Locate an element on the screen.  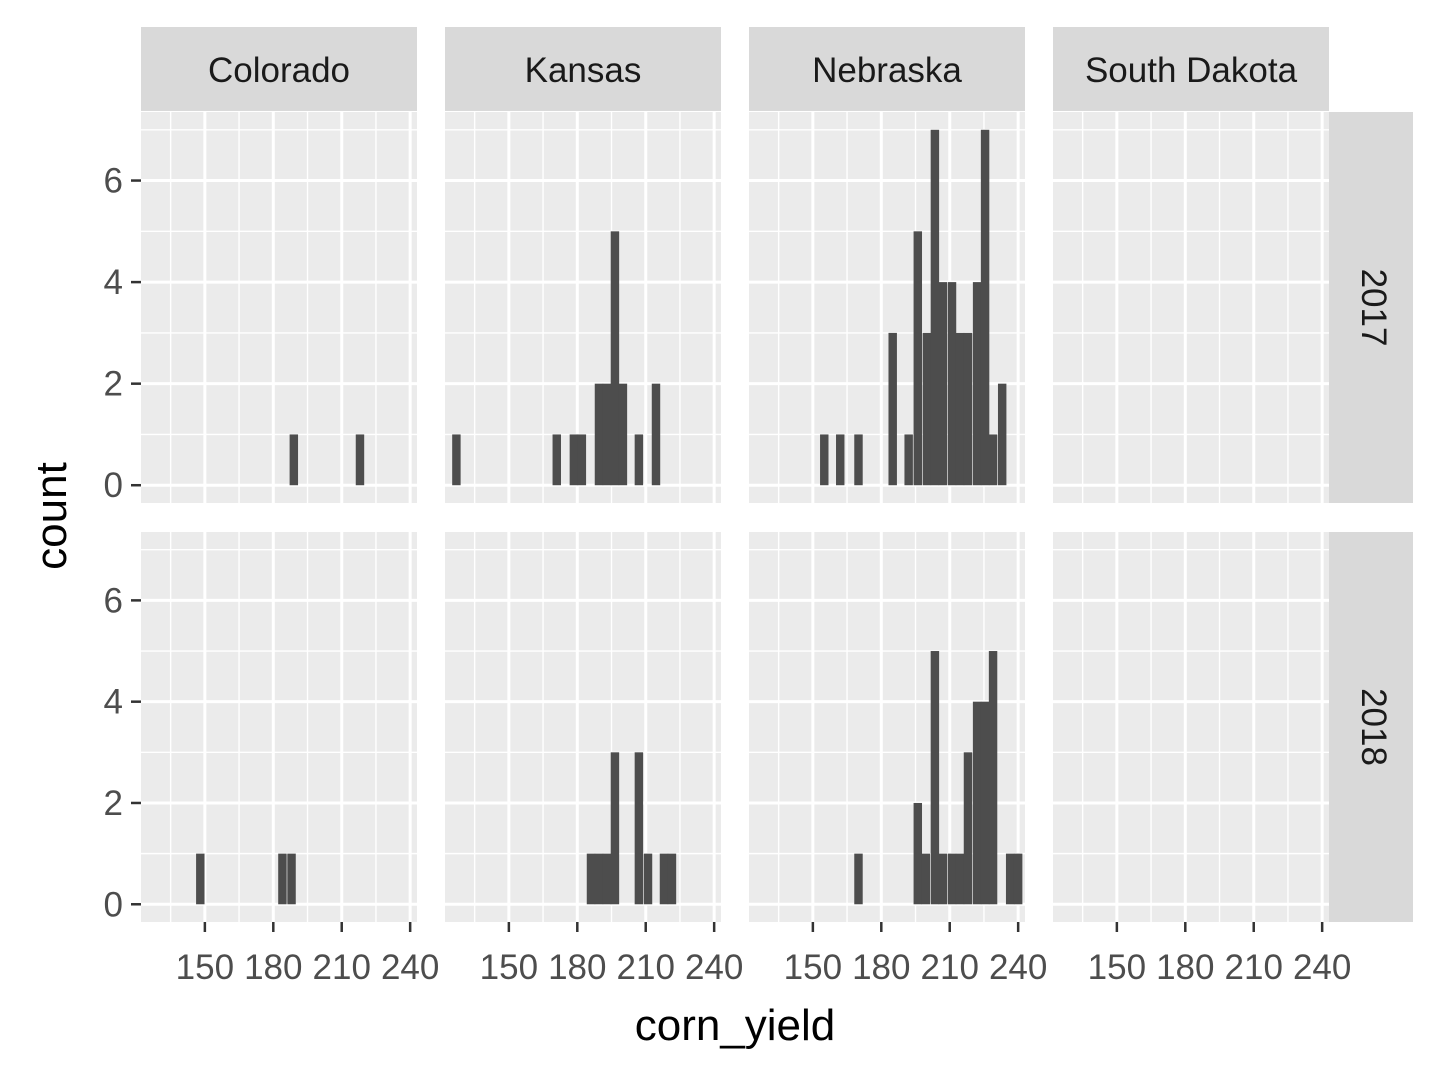
y-axis-title: count is located at coordinates (51, 516).